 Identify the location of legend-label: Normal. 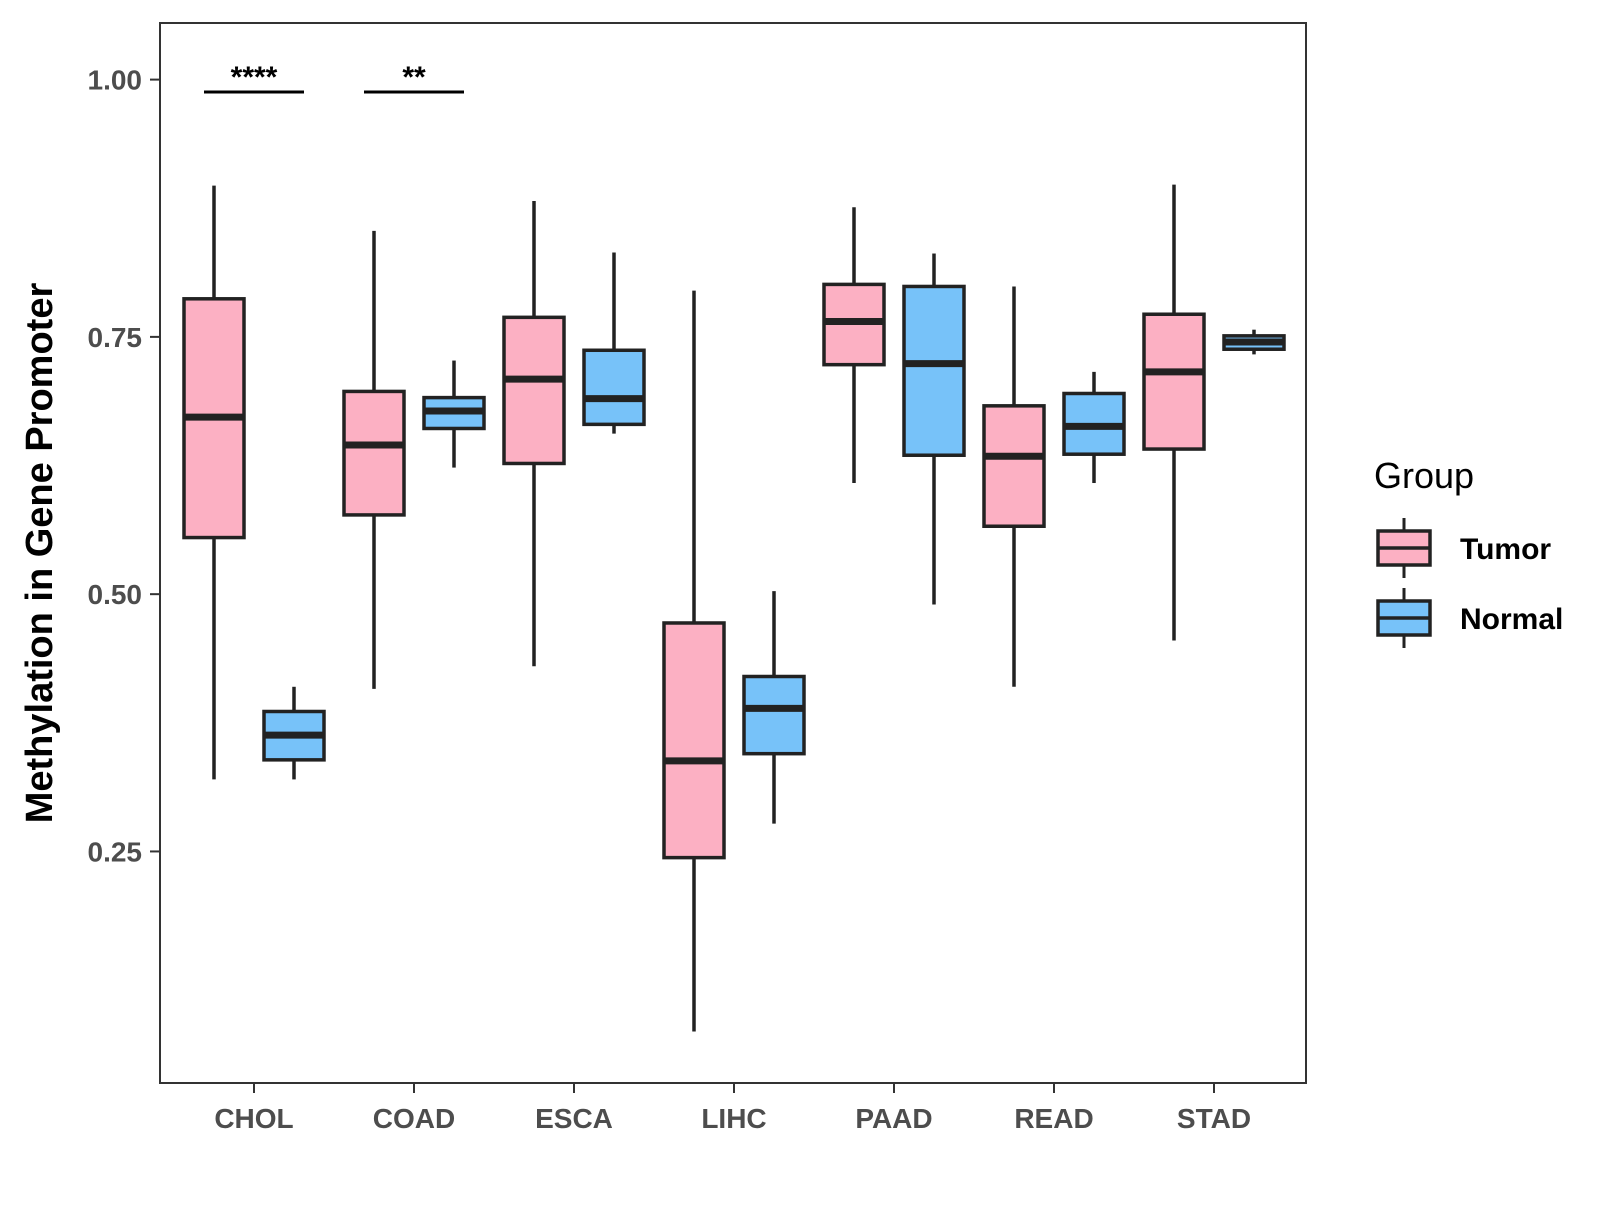
(1511, 619).